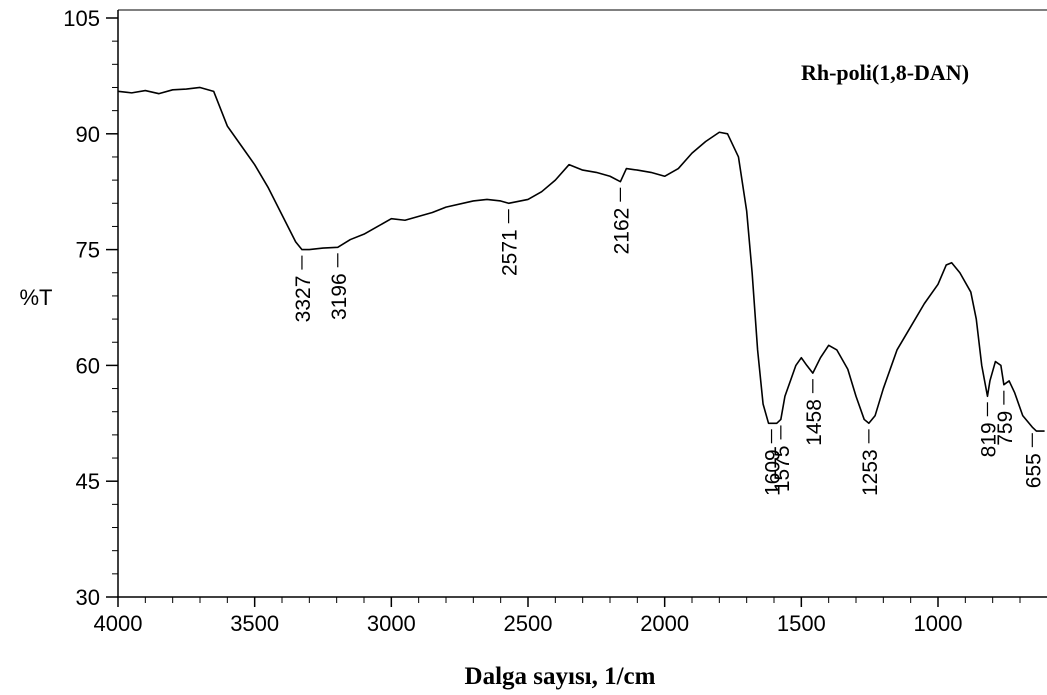  Describe the element at coordinates (254, 623) in the screenshot. I see `x-tick-label: 3500` at that location.